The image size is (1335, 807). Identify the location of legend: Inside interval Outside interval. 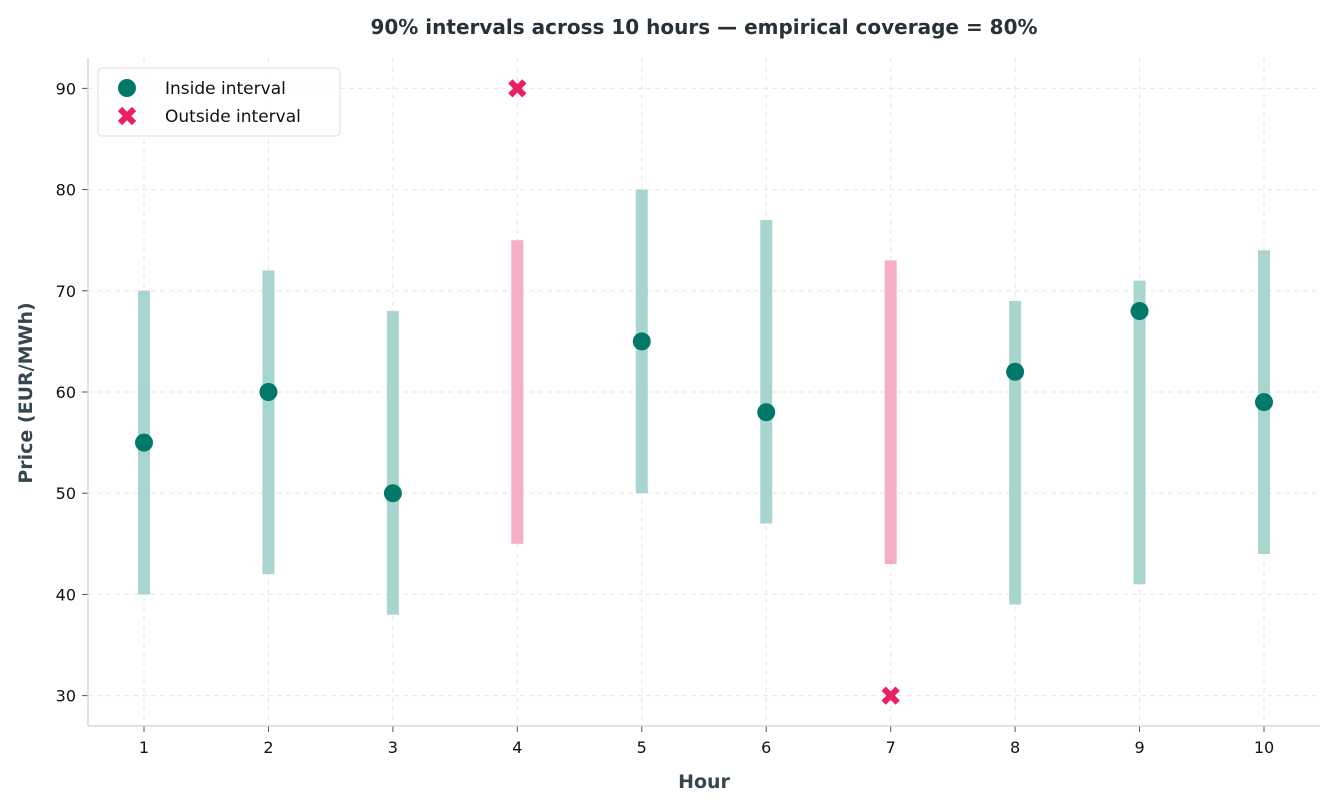
(219, 102).